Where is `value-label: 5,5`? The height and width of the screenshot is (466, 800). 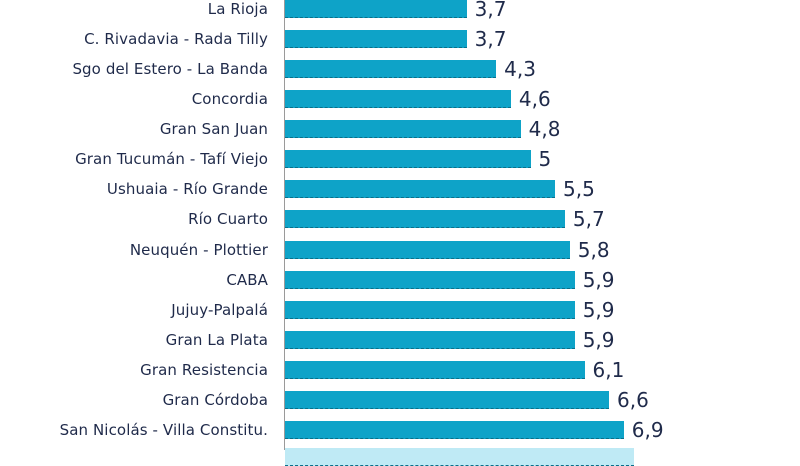 value-label: 5,5 is located at coordinates (579, 189).